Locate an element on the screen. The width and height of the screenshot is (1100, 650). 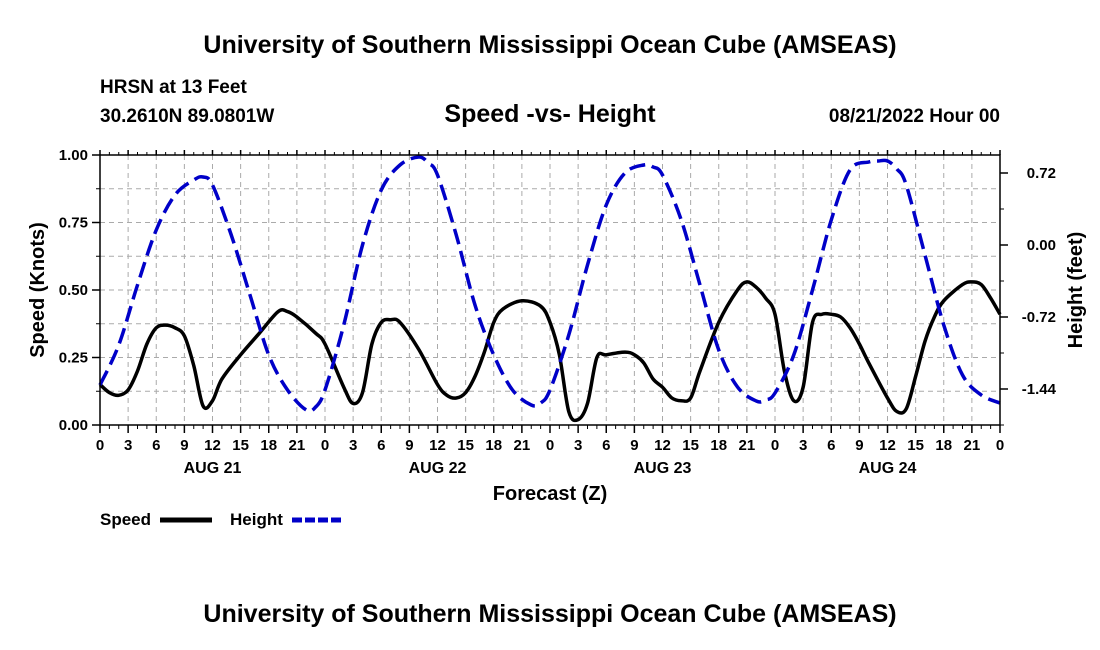
date-label: AUG 23 is located at coordinates (663, 468).